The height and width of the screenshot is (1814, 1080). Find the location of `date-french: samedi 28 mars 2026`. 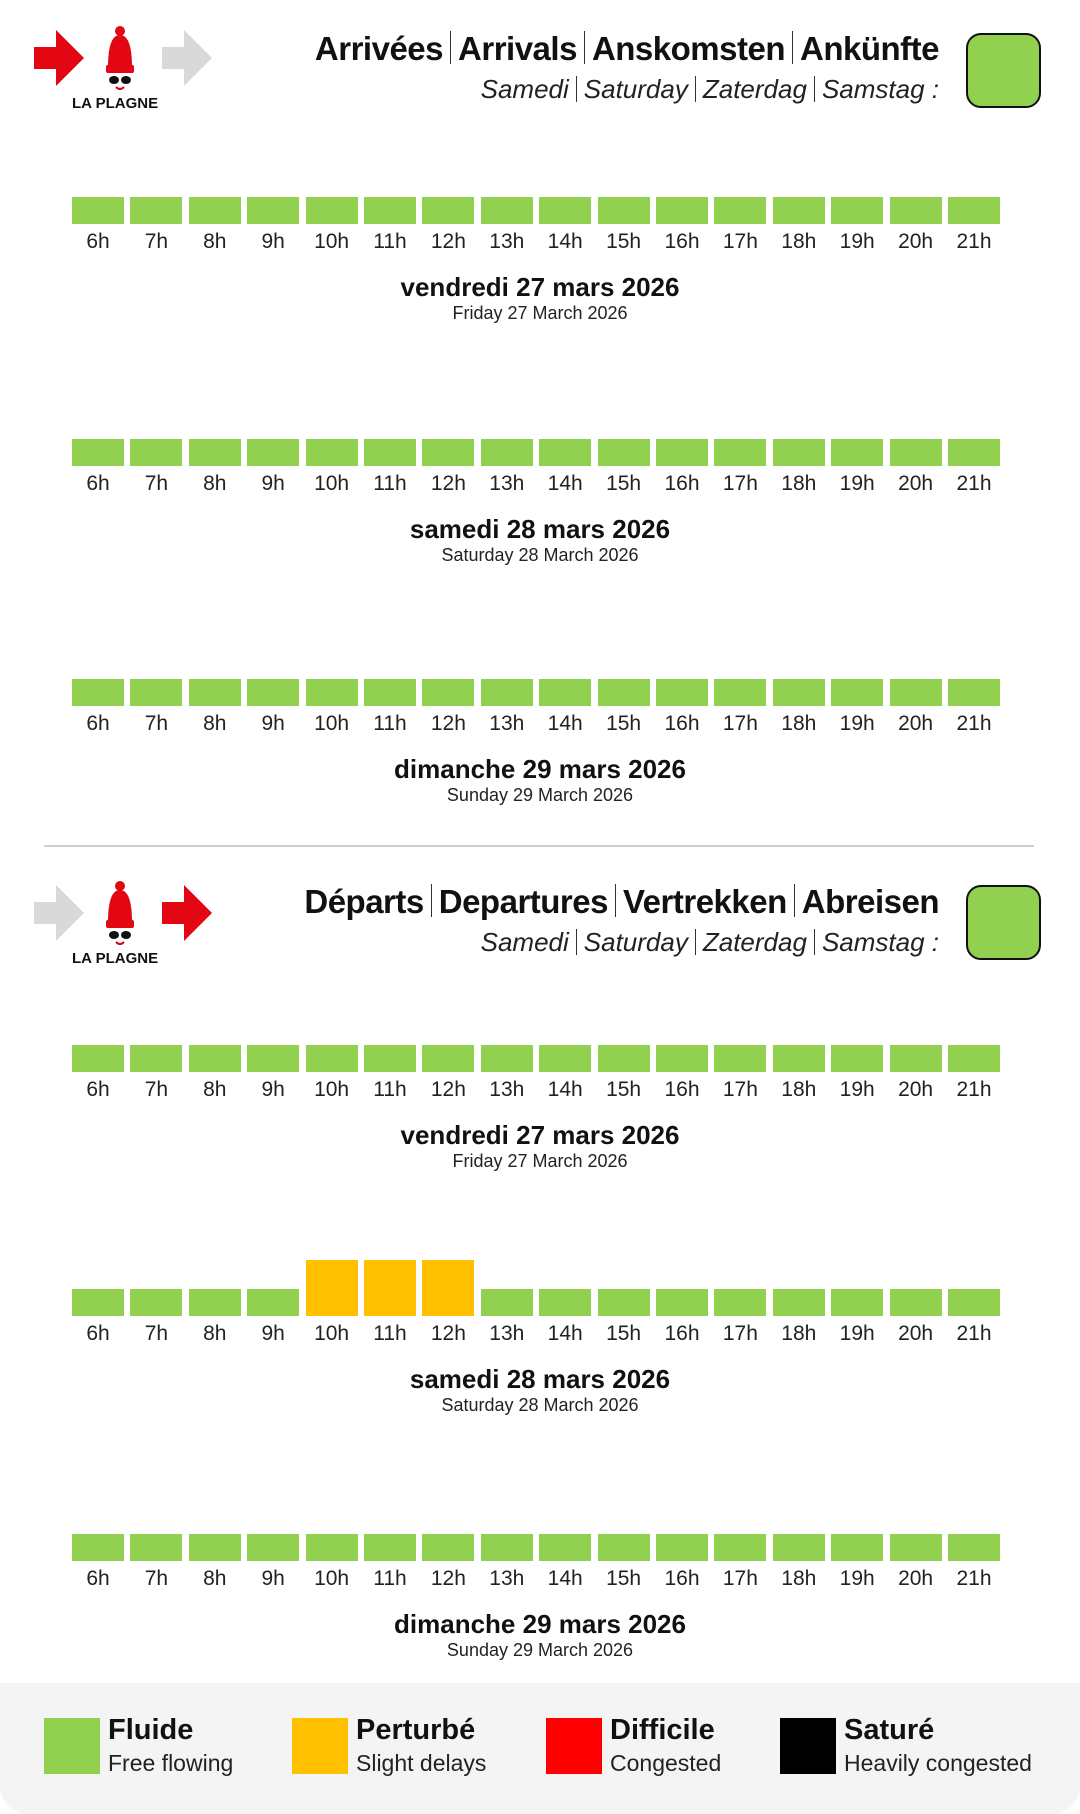

date-french: samedi 28 mars 2026 is located at coordinates (540, 1379).